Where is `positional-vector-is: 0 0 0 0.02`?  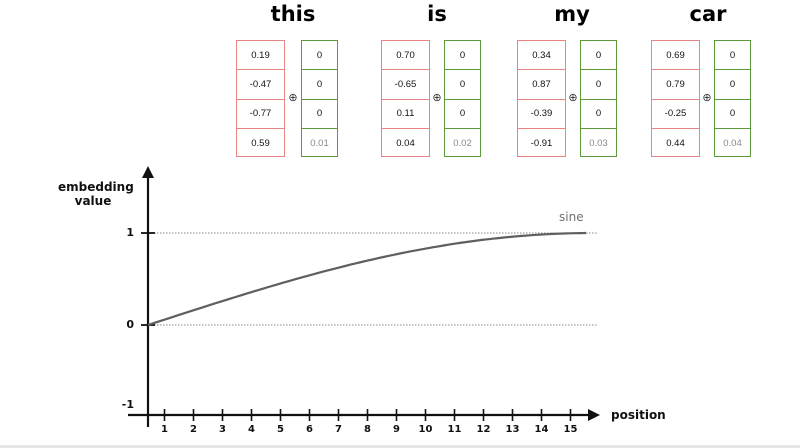 positional-vector-is: 0 0 0 0.02 is located at coordinates (462, 98).